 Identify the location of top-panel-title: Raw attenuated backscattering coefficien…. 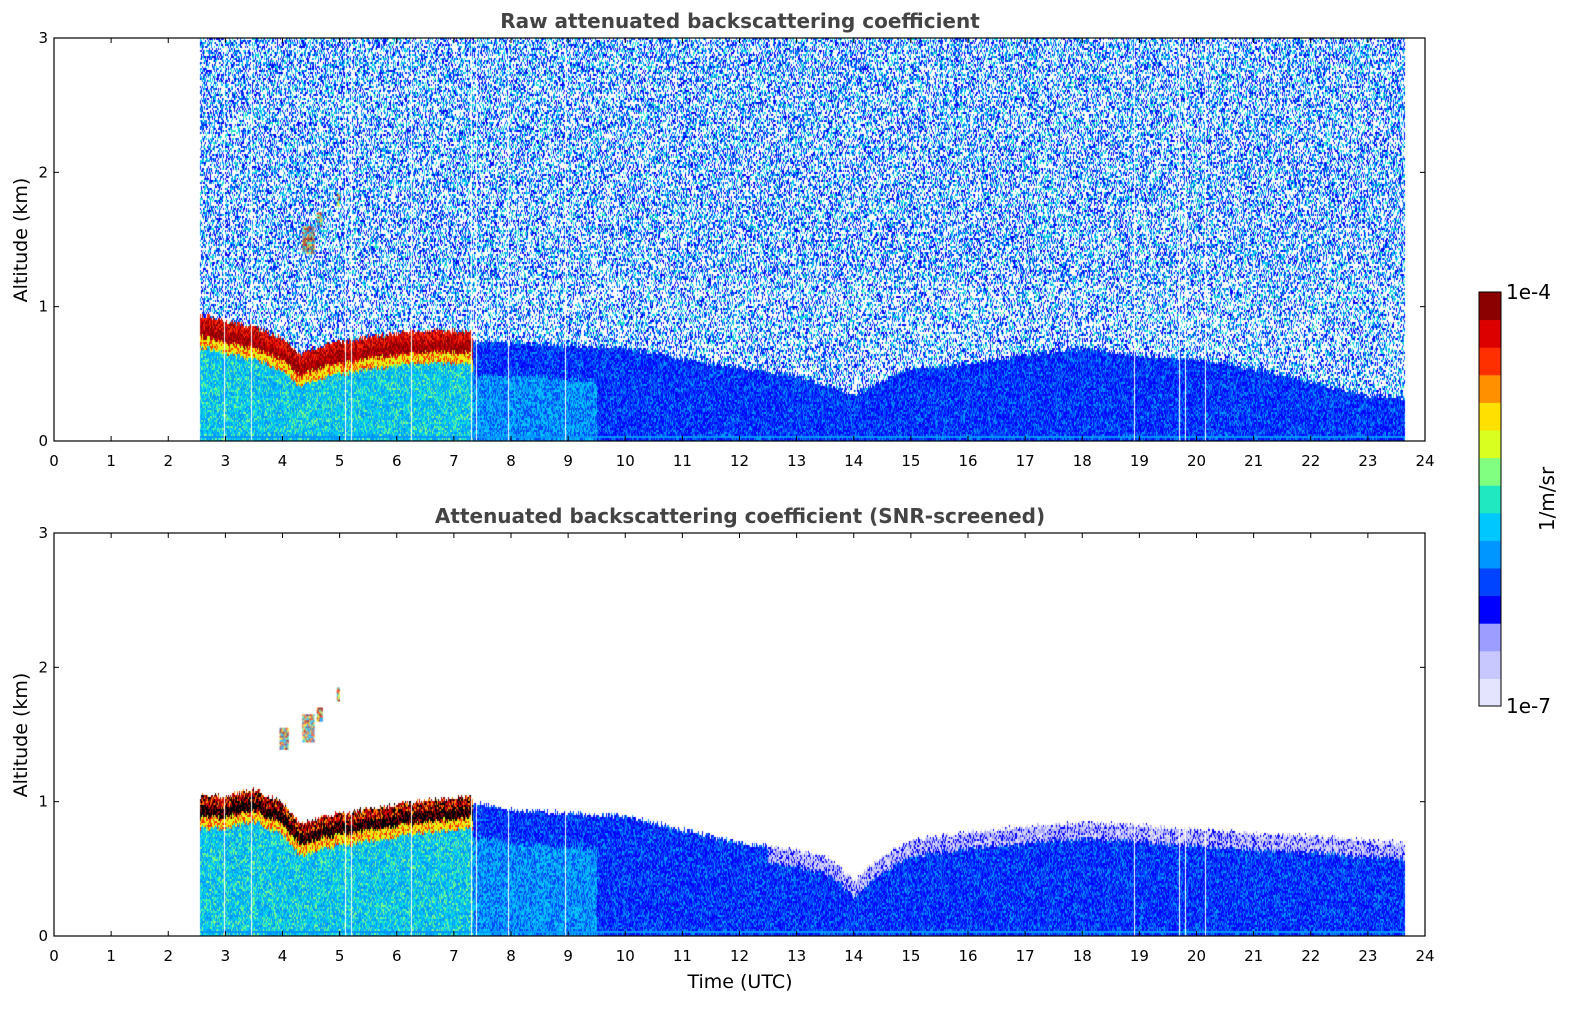
(740, 21).